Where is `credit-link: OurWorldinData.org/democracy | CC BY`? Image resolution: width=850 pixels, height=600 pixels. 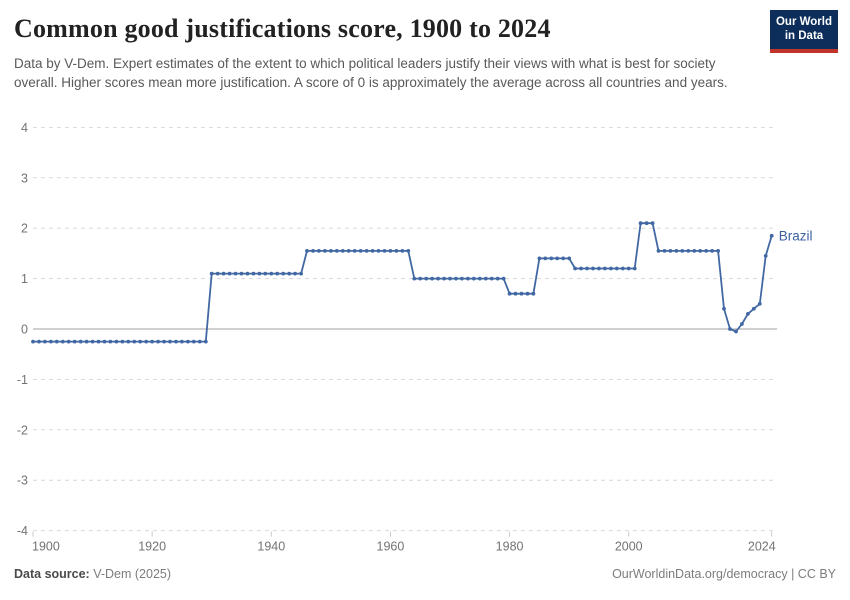
credit-link: OurWorldinData.org/democracy | CC BY is located at coordinates (724, 574).